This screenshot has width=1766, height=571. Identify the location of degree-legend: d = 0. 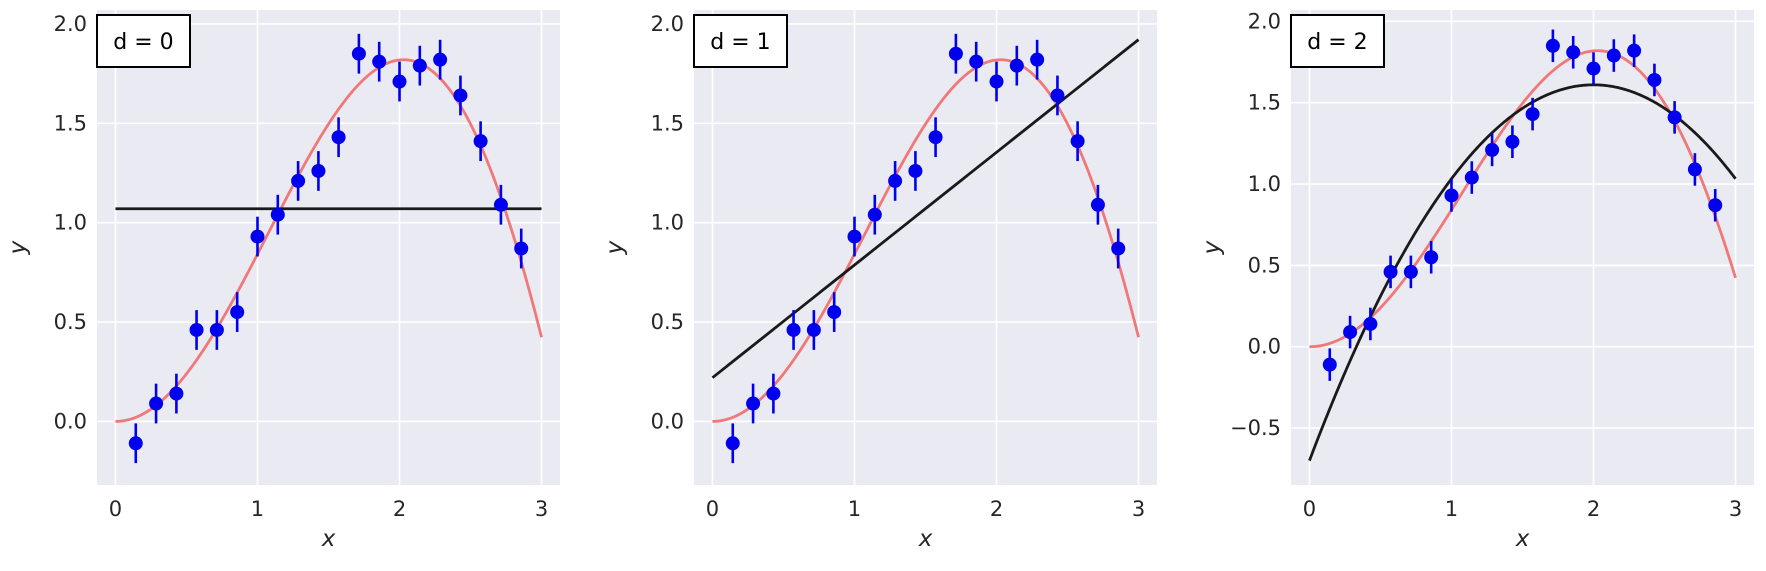
(143, 41).